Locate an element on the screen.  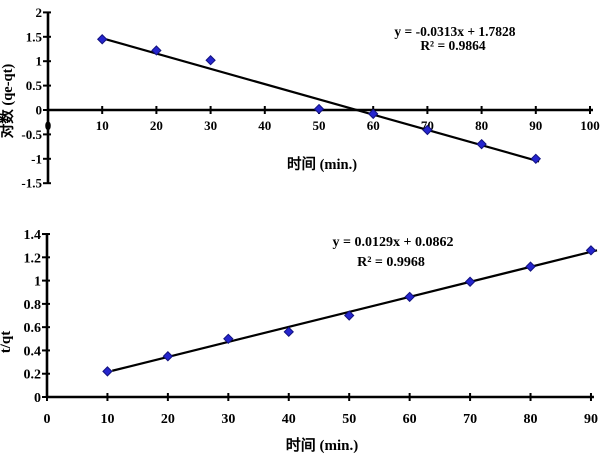
equation-label: y = -0.0313x + 1.7828 is located at coordinates (454, 31).